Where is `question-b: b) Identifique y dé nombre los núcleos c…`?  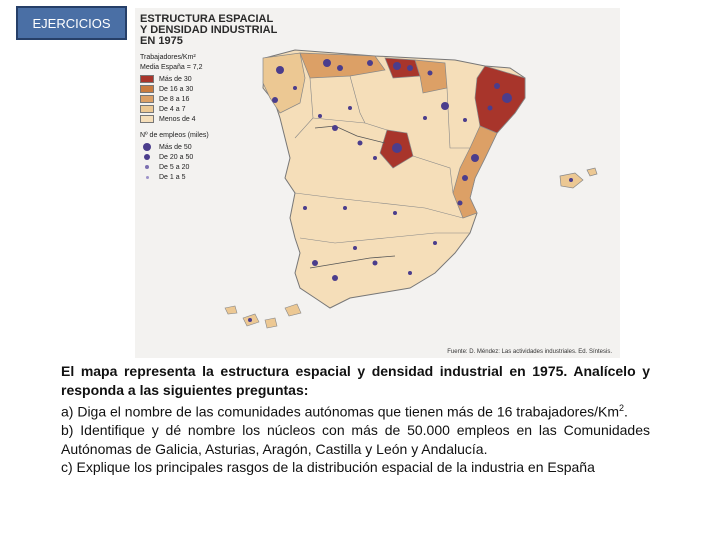 question-b: b) Identifique y dé nombre los núcleos c… is located at coordinates (355, 439).